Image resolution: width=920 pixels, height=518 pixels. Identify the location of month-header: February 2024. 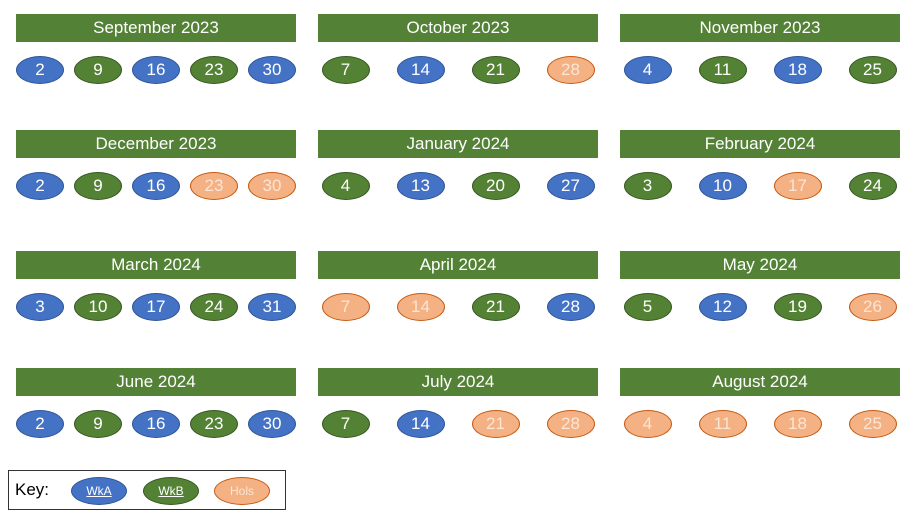
(760, 144).